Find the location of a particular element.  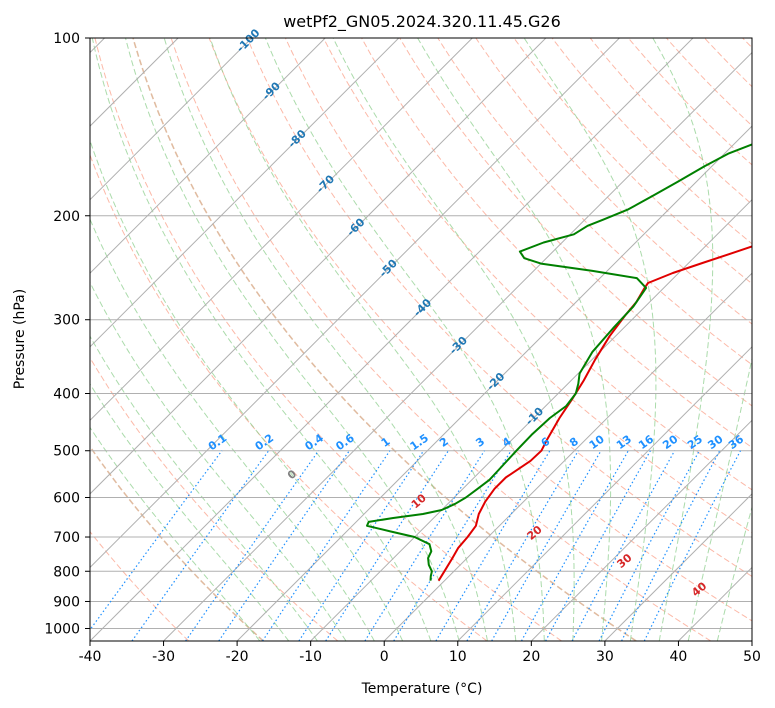

mixing-ratio-label: 0.6 is located at coordinates (345, 442).